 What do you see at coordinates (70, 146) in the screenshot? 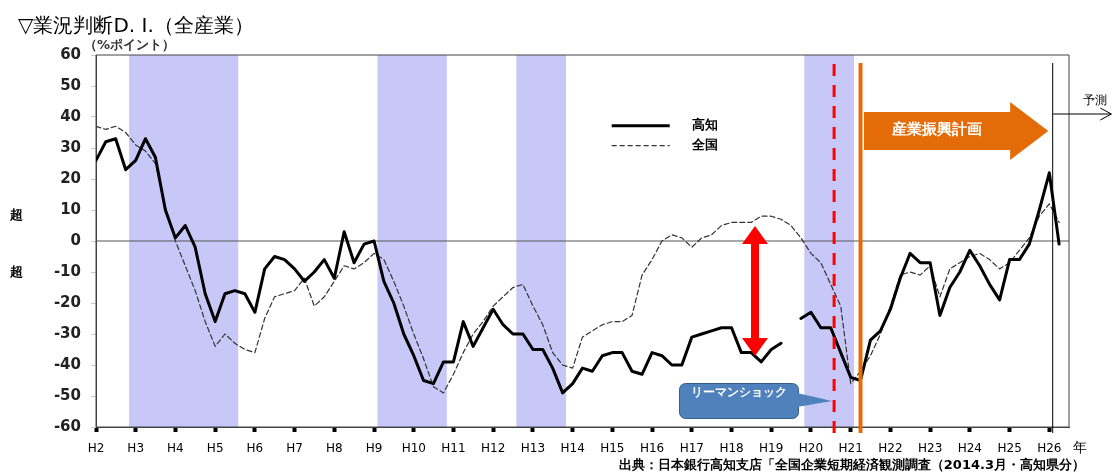
I see `y-tick-label: 30` at bounding box center [70, 146].